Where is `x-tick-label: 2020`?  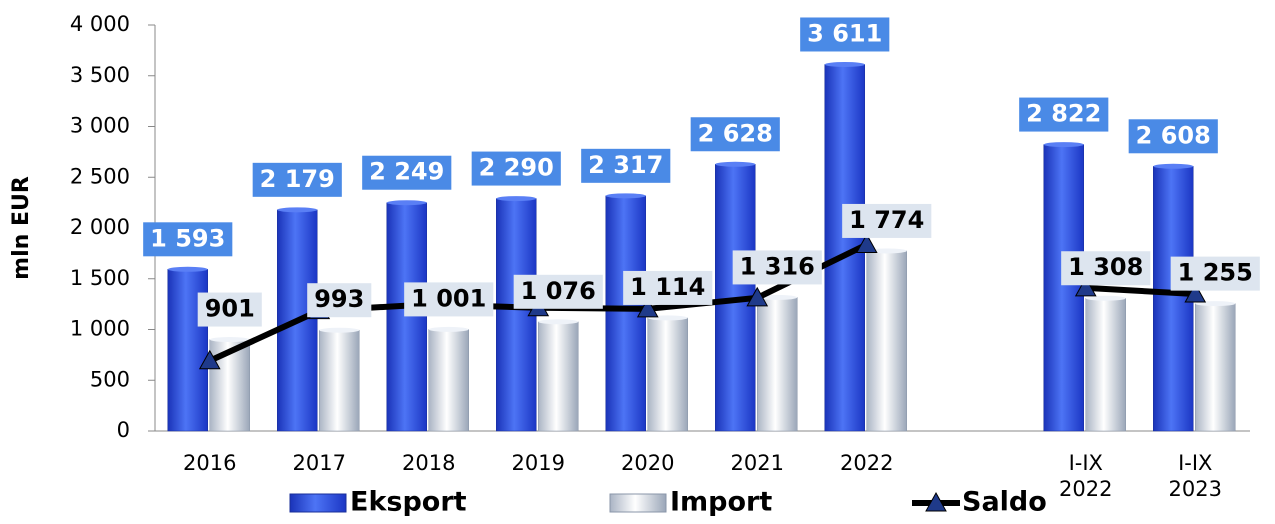 x-tick-label: 2020 is located at coordinates (647, 463).